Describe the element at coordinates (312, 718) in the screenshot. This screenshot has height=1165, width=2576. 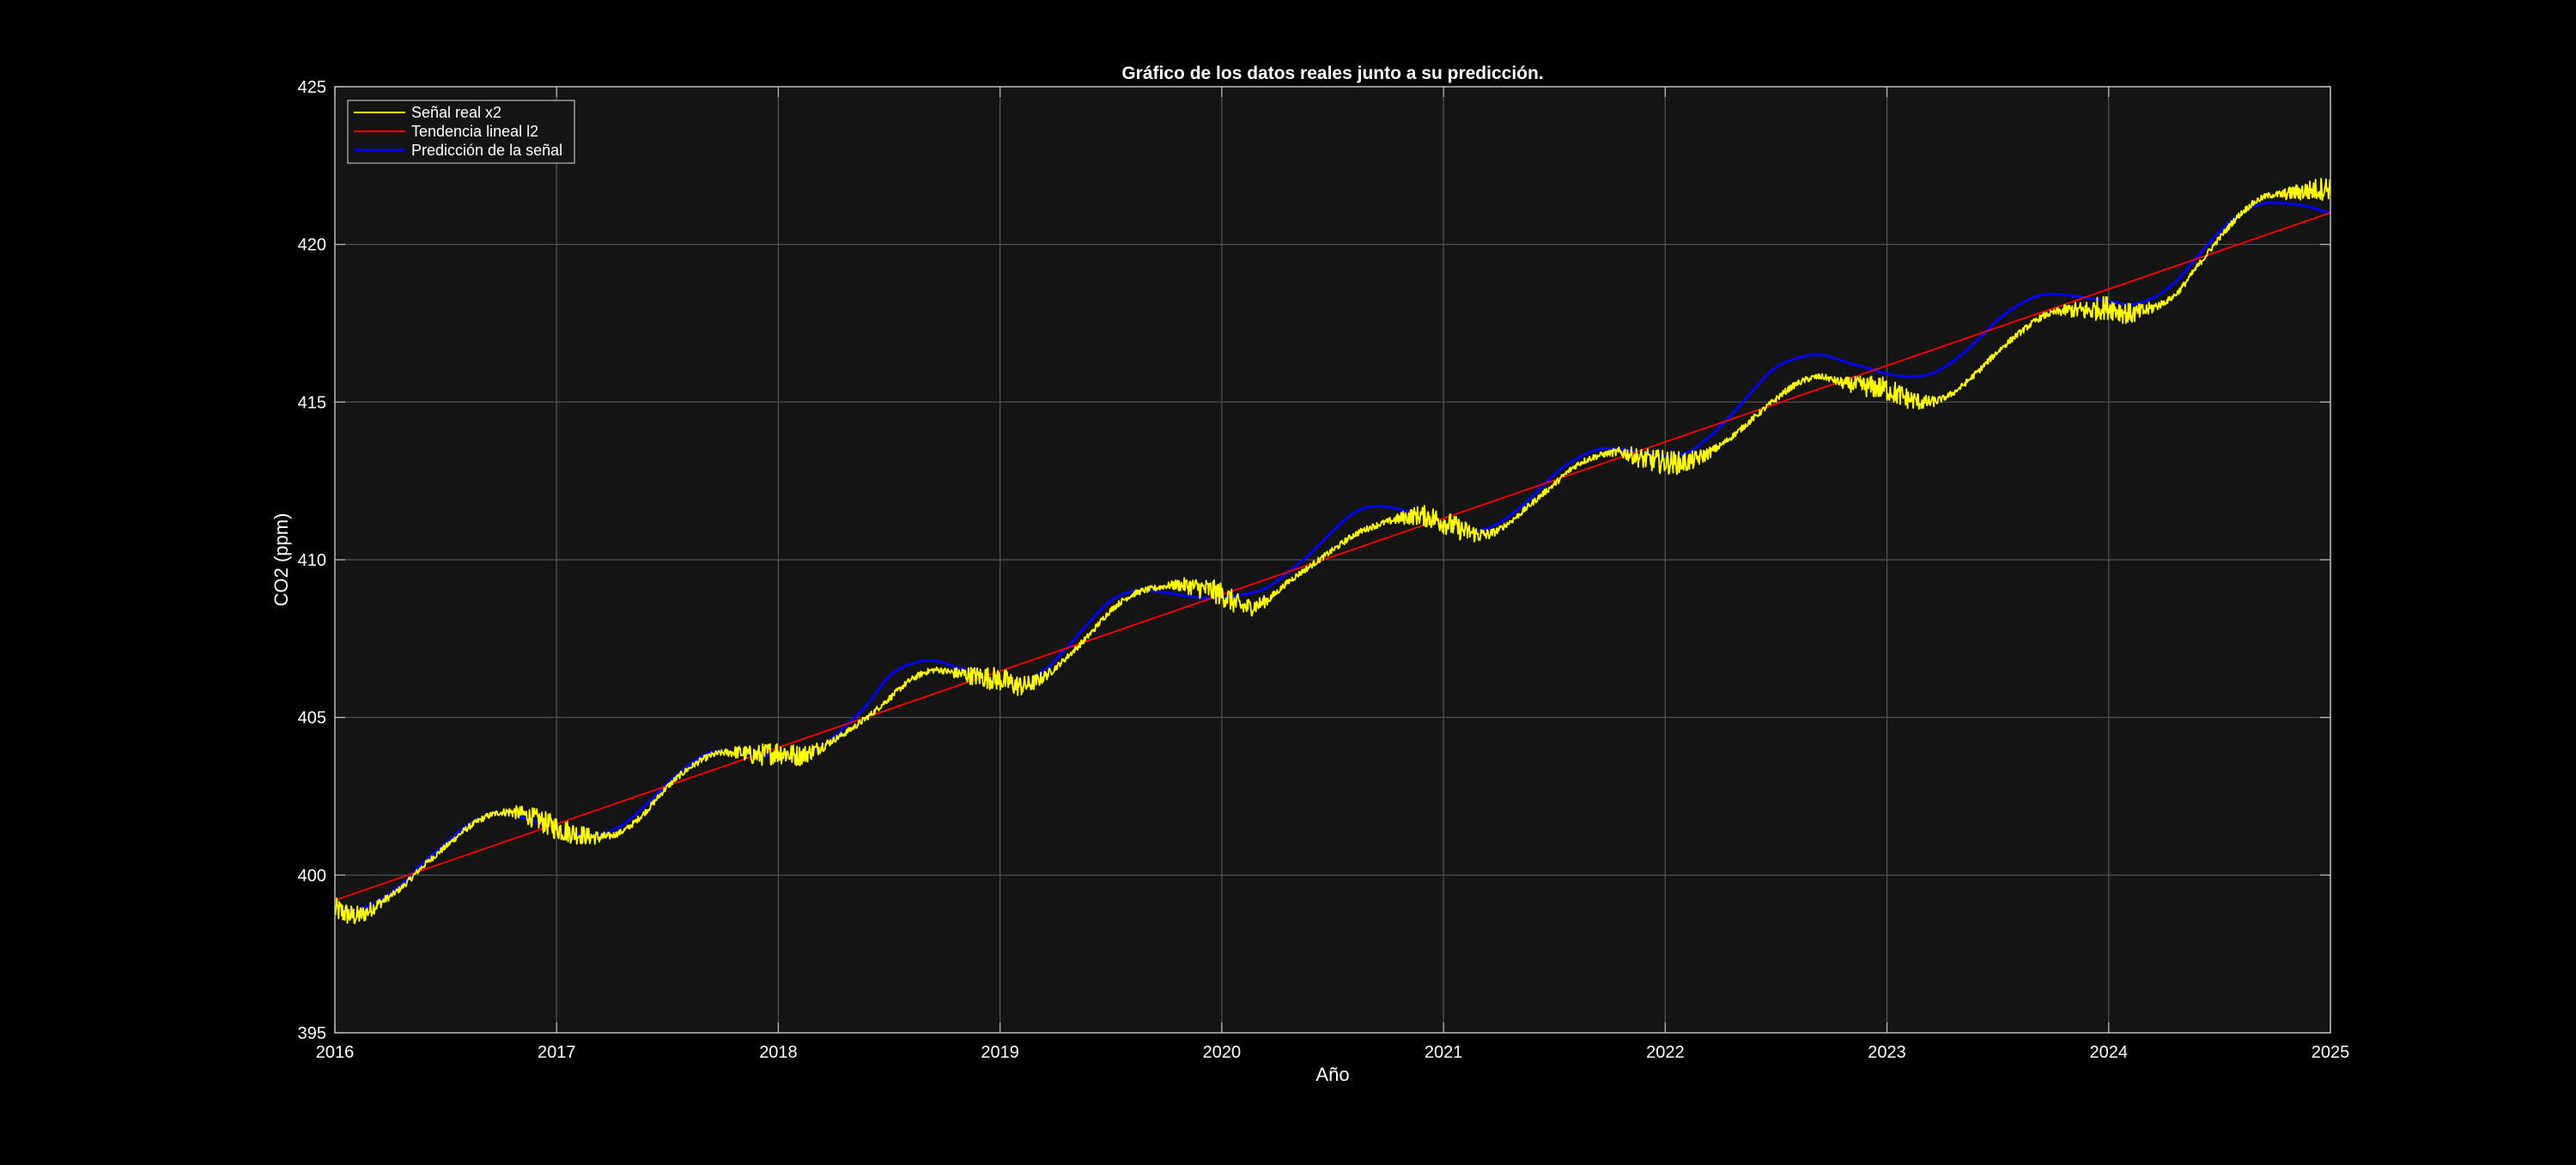
I see `y-tick-label: 405` at that location.